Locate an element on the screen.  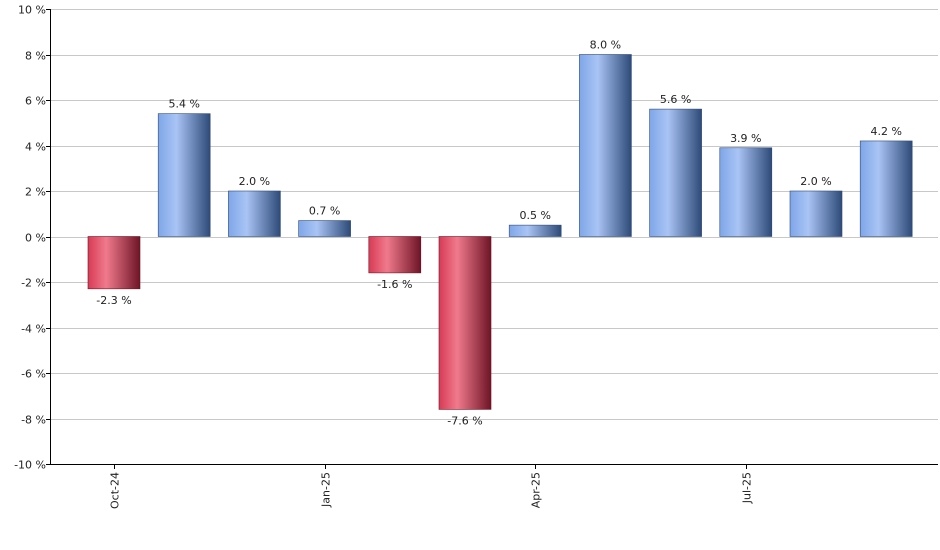
data-label: 0.5 % is located at coordinates (534, 215).